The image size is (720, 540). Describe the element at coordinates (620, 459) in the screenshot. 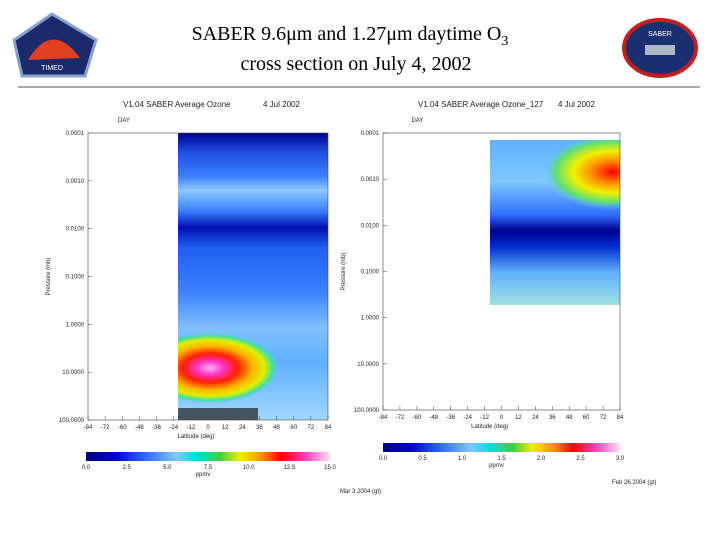

I see `colorbar-tick-label: 3.0` at that location.